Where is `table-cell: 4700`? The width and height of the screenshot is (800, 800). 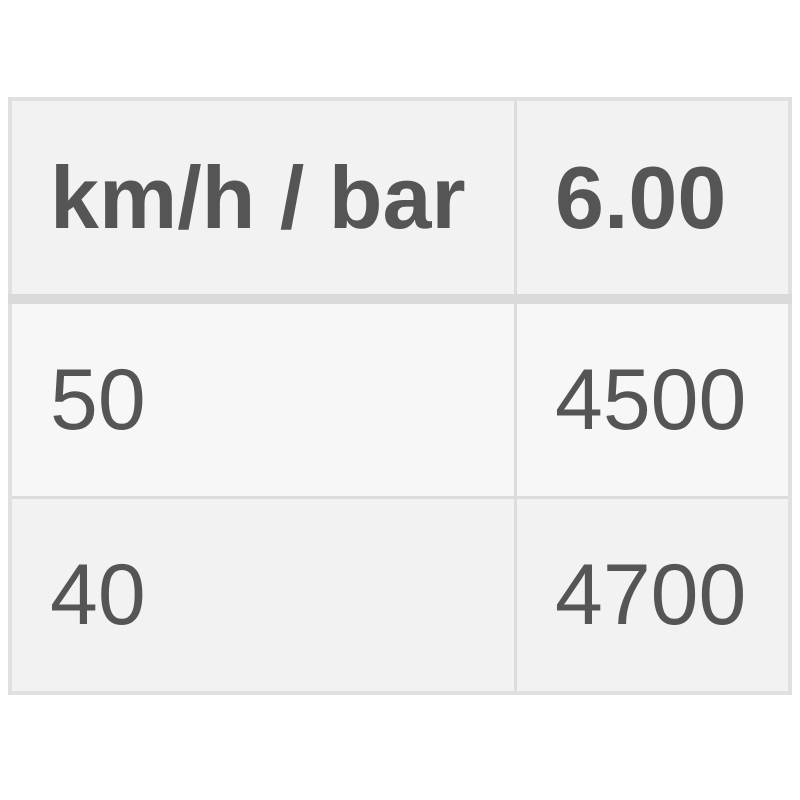 table-cell: 4700 is located at coordinates (653, 595).